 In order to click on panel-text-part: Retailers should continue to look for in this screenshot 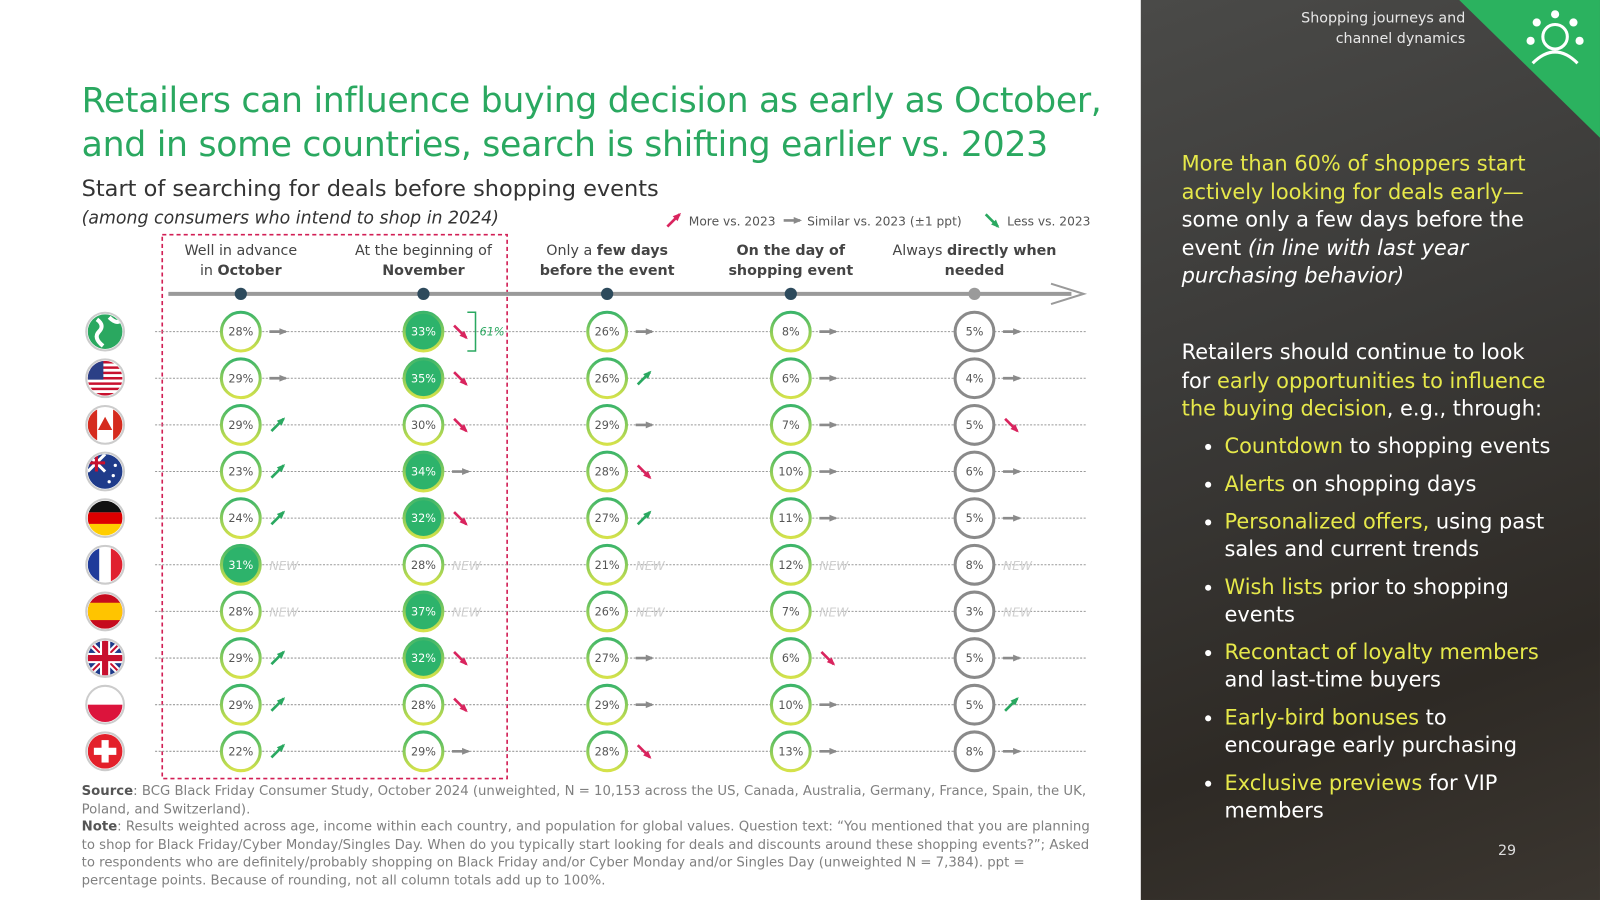, I will do `click(1353, 366)`.